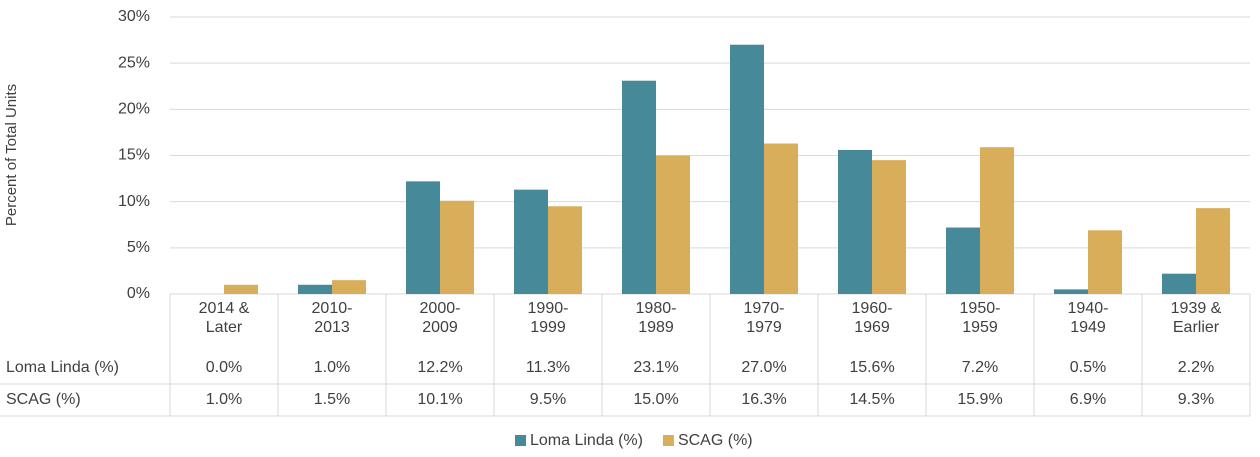 The height and width of the screenshot is (457, 1260). What do you see at coordinates (655, 367) in the screenshot?
I see `table-cell: 23.1%` at bounding box center [655, 367].